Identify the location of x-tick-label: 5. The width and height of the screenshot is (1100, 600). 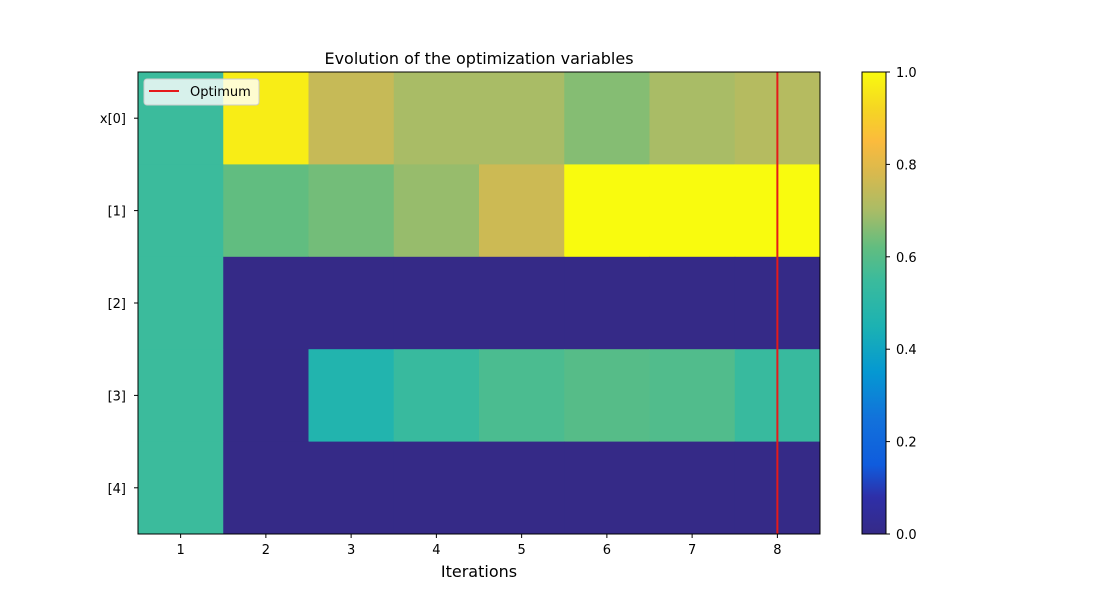
(521, 550).